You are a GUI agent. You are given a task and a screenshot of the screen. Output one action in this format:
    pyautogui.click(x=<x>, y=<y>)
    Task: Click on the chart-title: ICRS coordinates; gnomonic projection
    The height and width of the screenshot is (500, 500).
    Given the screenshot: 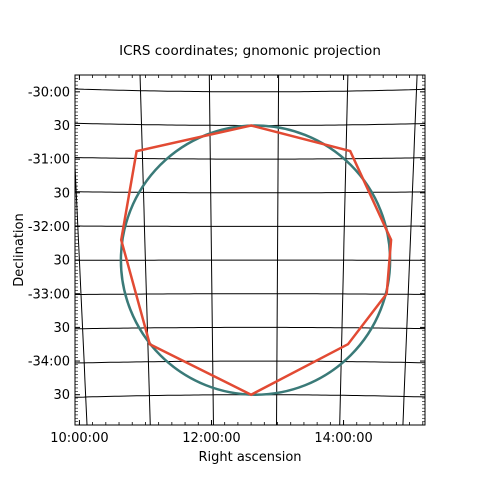 What is the action you would take?
    pyautogui.click(x=250, y=51)
    